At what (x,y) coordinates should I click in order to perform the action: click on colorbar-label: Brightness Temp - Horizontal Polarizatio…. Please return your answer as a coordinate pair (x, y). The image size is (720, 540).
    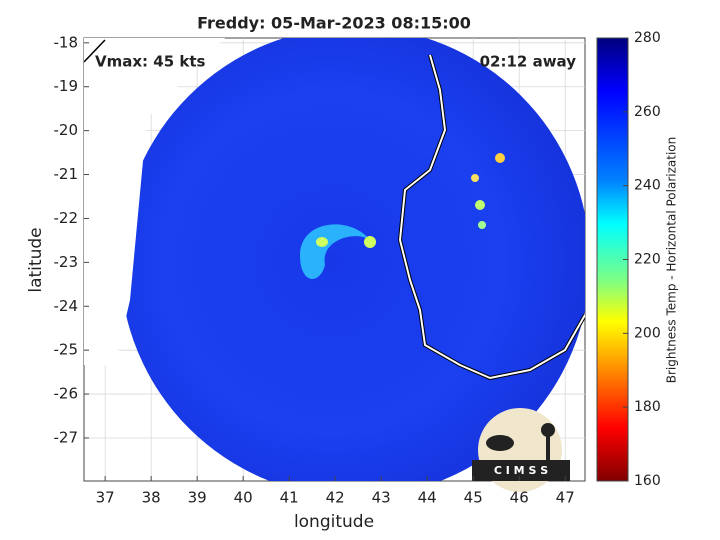
    Looking at the image, I should click on (672, 260).